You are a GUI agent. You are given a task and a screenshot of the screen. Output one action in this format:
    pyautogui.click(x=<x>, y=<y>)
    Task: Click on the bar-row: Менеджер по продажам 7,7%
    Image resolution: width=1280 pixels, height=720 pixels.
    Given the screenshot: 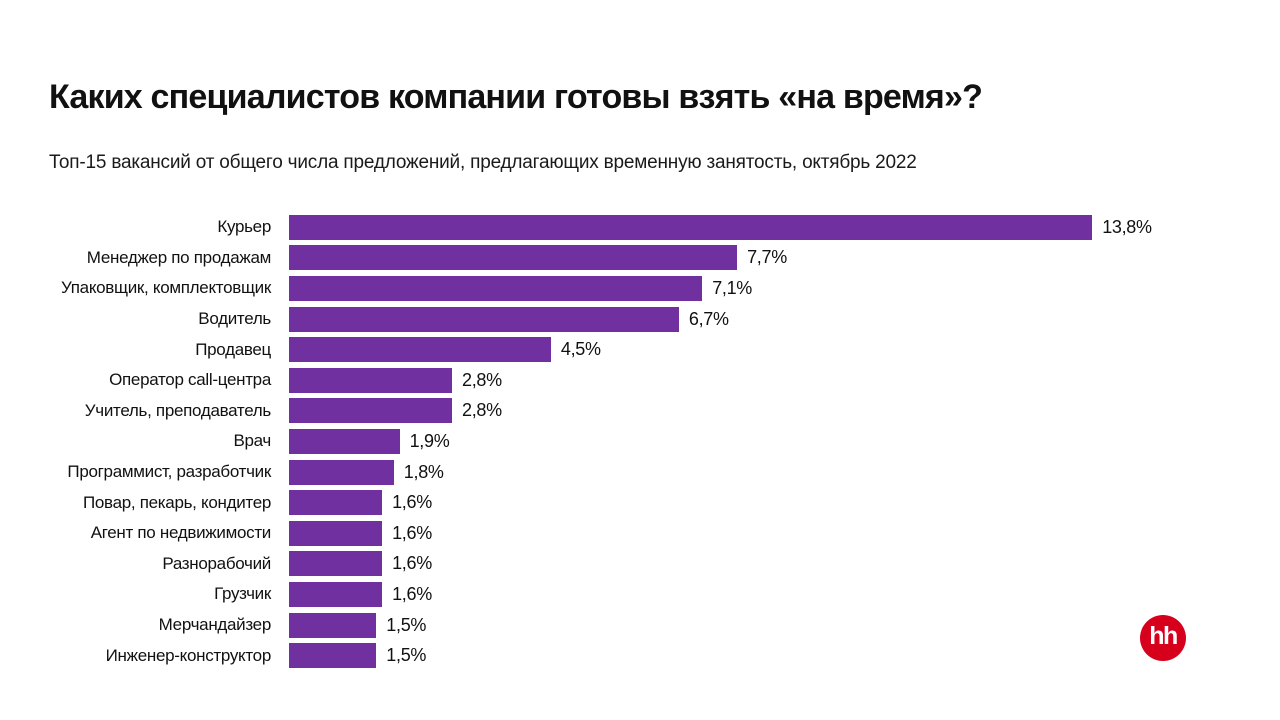 What is the action you would take?
    pyautogui.click(x=639, y=258)
    